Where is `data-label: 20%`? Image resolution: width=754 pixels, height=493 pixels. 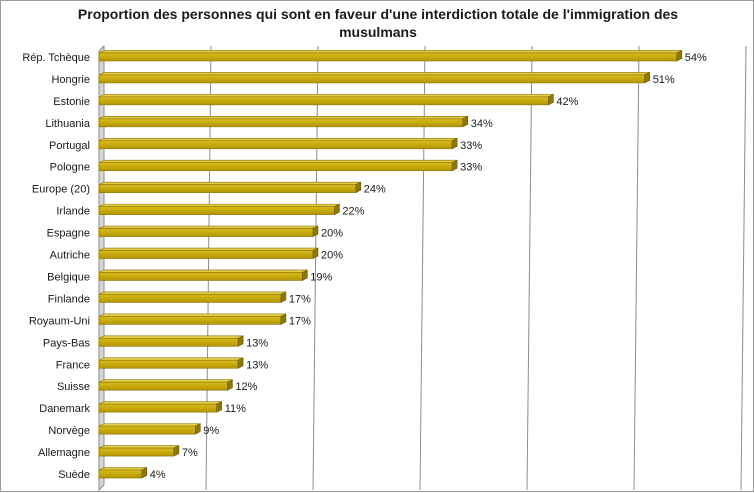
data-label: 20% is located at coordinates (332, 234).